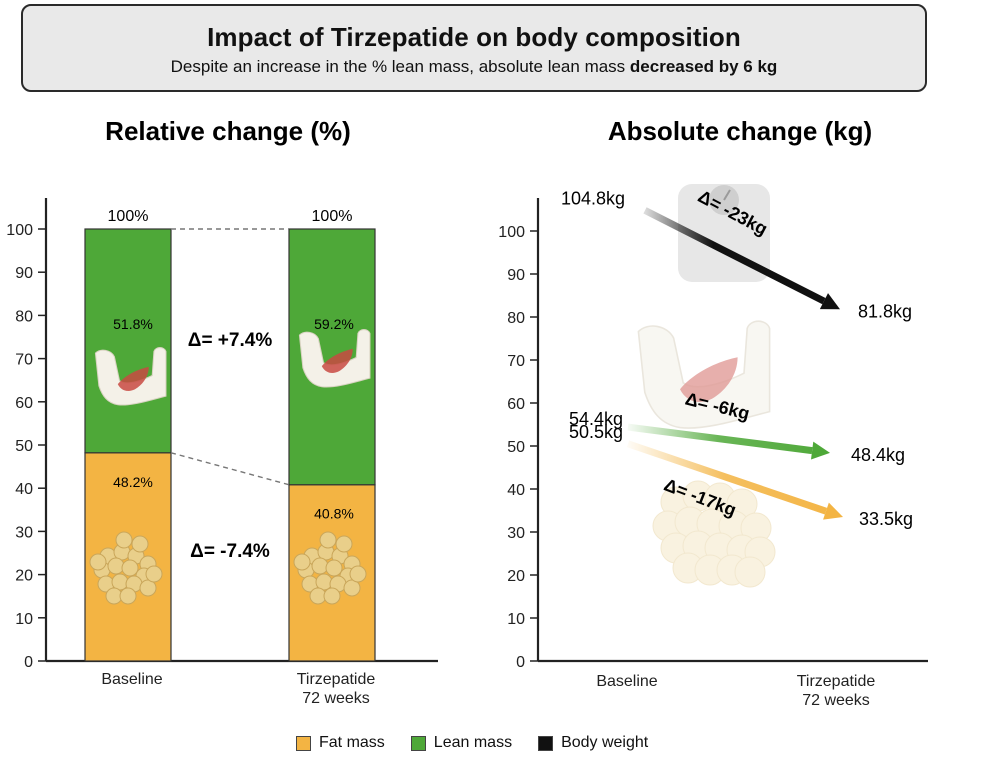 The image size is (1000, 763). What do you see at coordinates (418, 743) in the screenshot?
I see `legend-swatch-lean` at bounding box center [418, 743].